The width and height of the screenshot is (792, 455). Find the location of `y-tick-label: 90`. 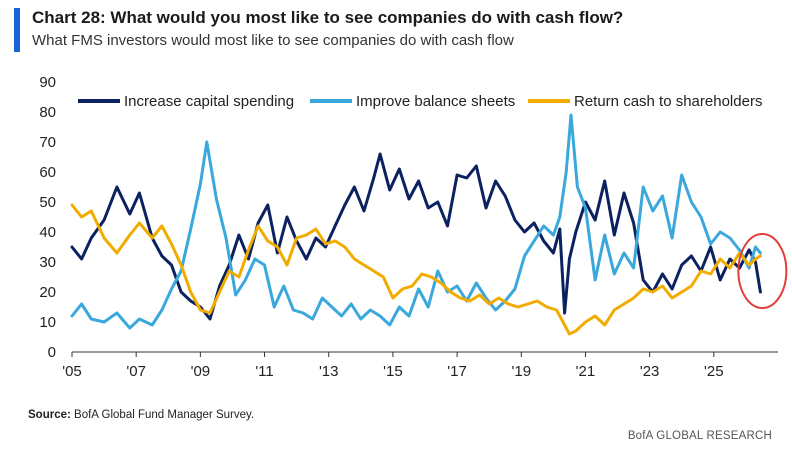

y-tick-label: 90 is located at coordinates (47, 82).